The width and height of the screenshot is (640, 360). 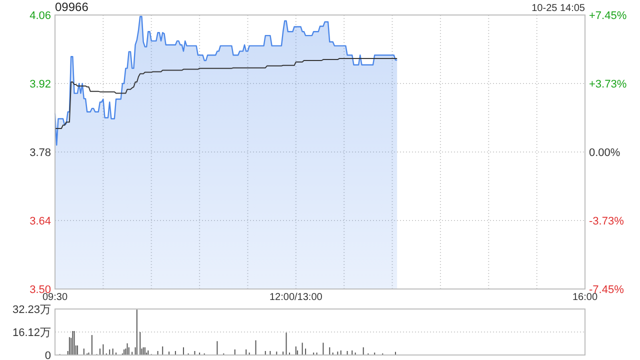 I want to click on y-tick-label: 4.06, so click(x=40, y=16).